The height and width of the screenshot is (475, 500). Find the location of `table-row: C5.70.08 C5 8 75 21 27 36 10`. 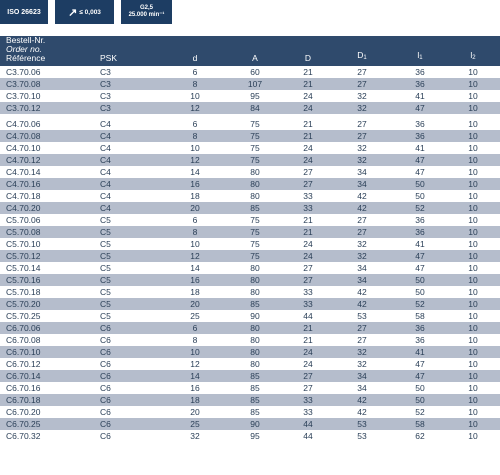

table-row: C5.70.08 C5 8 75 21 27 36 10 is located at coordinates (250, 232).